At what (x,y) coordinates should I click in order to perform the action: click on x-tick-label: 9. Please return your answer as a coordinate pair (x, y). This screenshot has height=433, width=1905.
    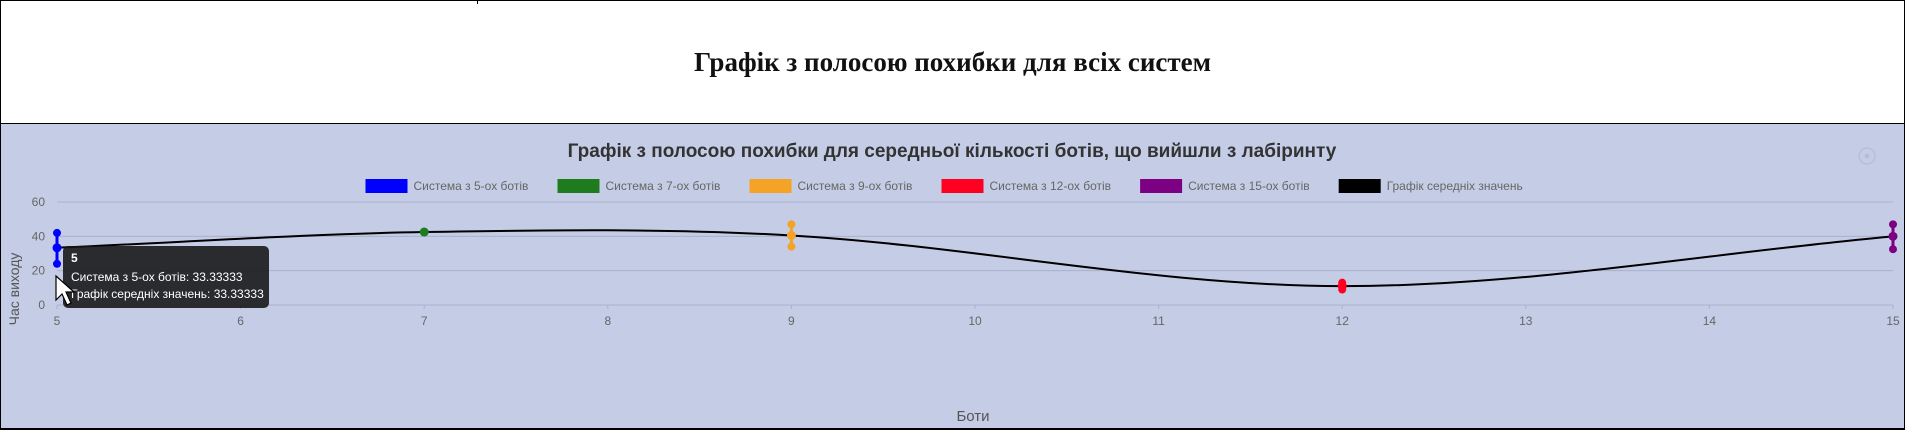
    Looking at the image, I should click on (791, 321).